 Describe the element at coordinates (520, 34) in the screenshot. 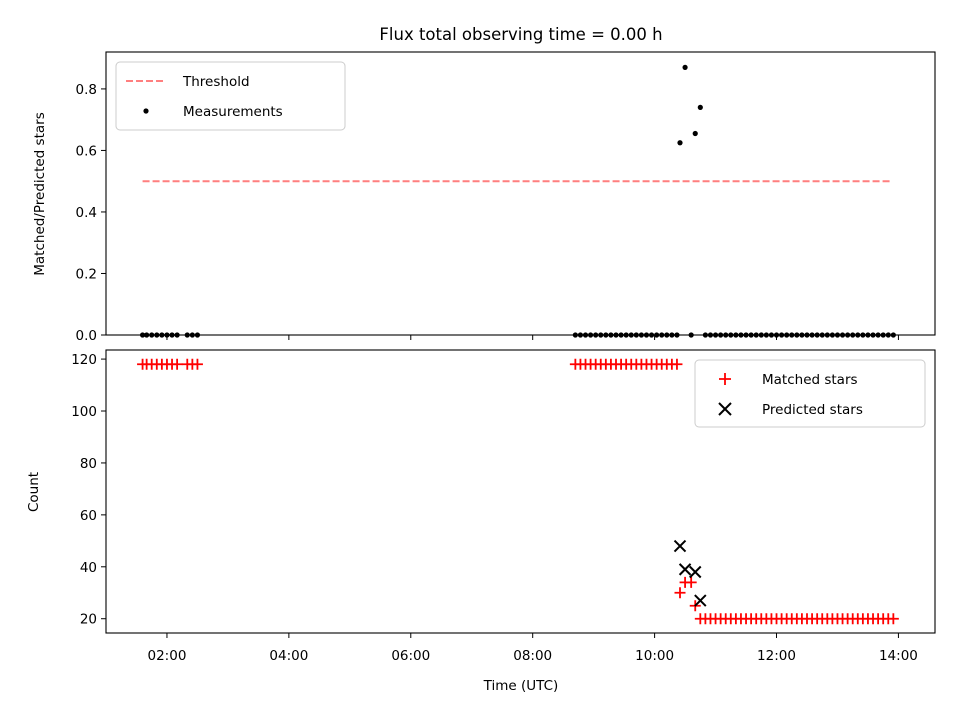

I see `chart-title: Flux total observing time = 0.00 h` at that location.